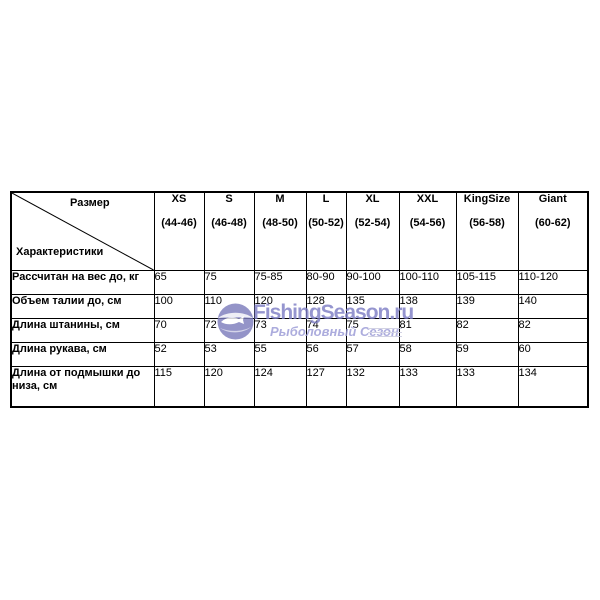 This screenshot has width=600, height=600. I want to click on column-header-xl: XL (52-54), so click(372, 231).